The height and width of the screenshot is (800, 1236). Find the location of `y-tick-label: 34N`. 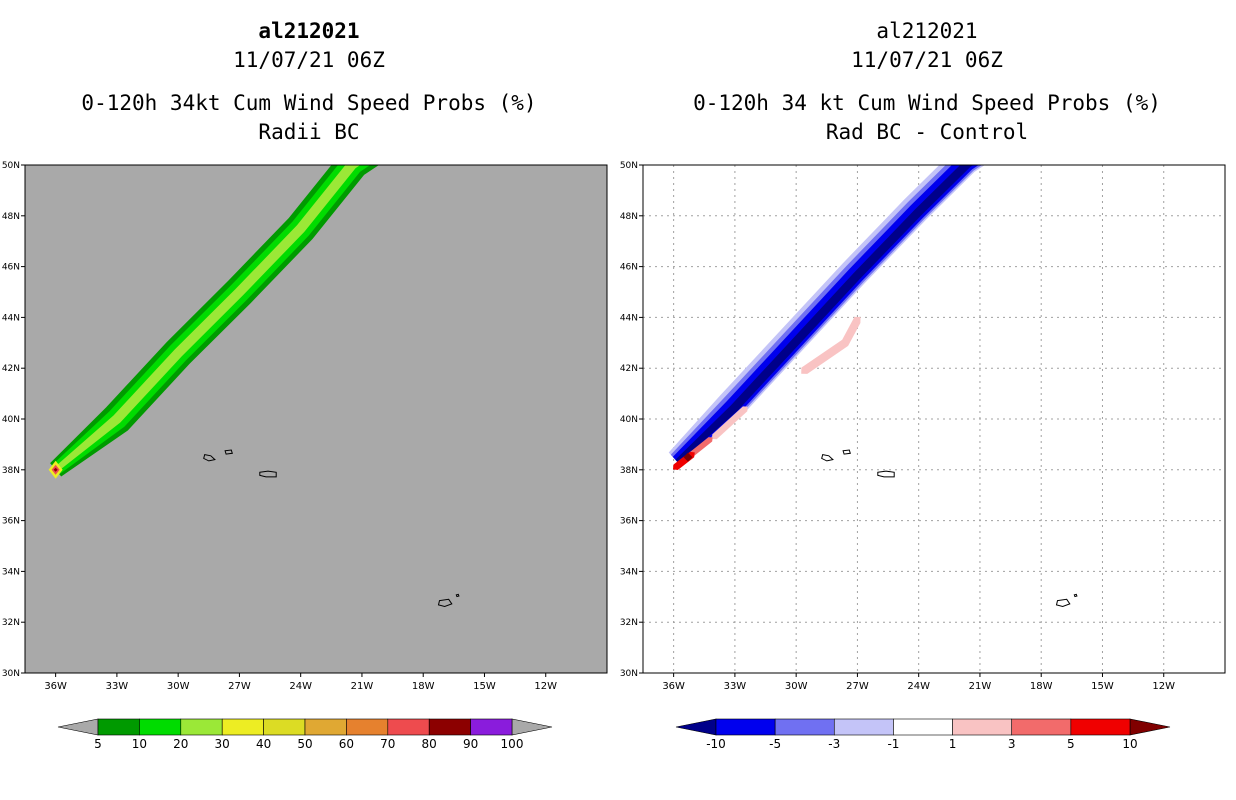

y-tick-label: 34N is located at coordinates (629, 572).